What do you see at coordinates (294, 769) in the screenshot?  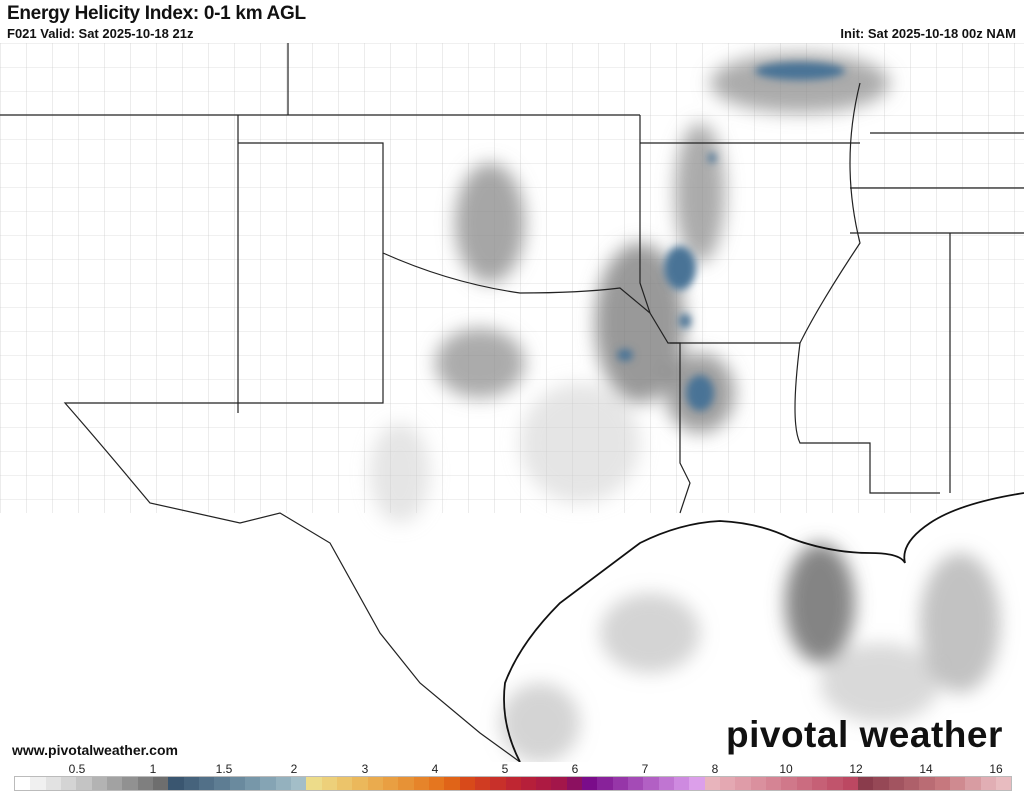 I see `colorbar-tick: 2` at bounding box center [294, 769].